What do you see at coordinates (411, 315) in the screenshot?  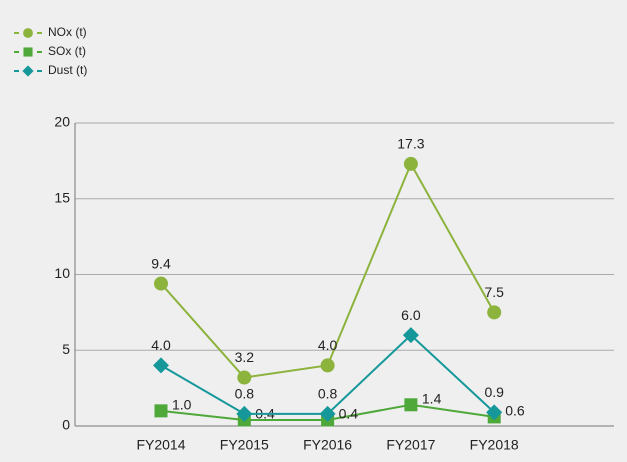 I see `data-label: 6.0` at bounding box center [411, 315].